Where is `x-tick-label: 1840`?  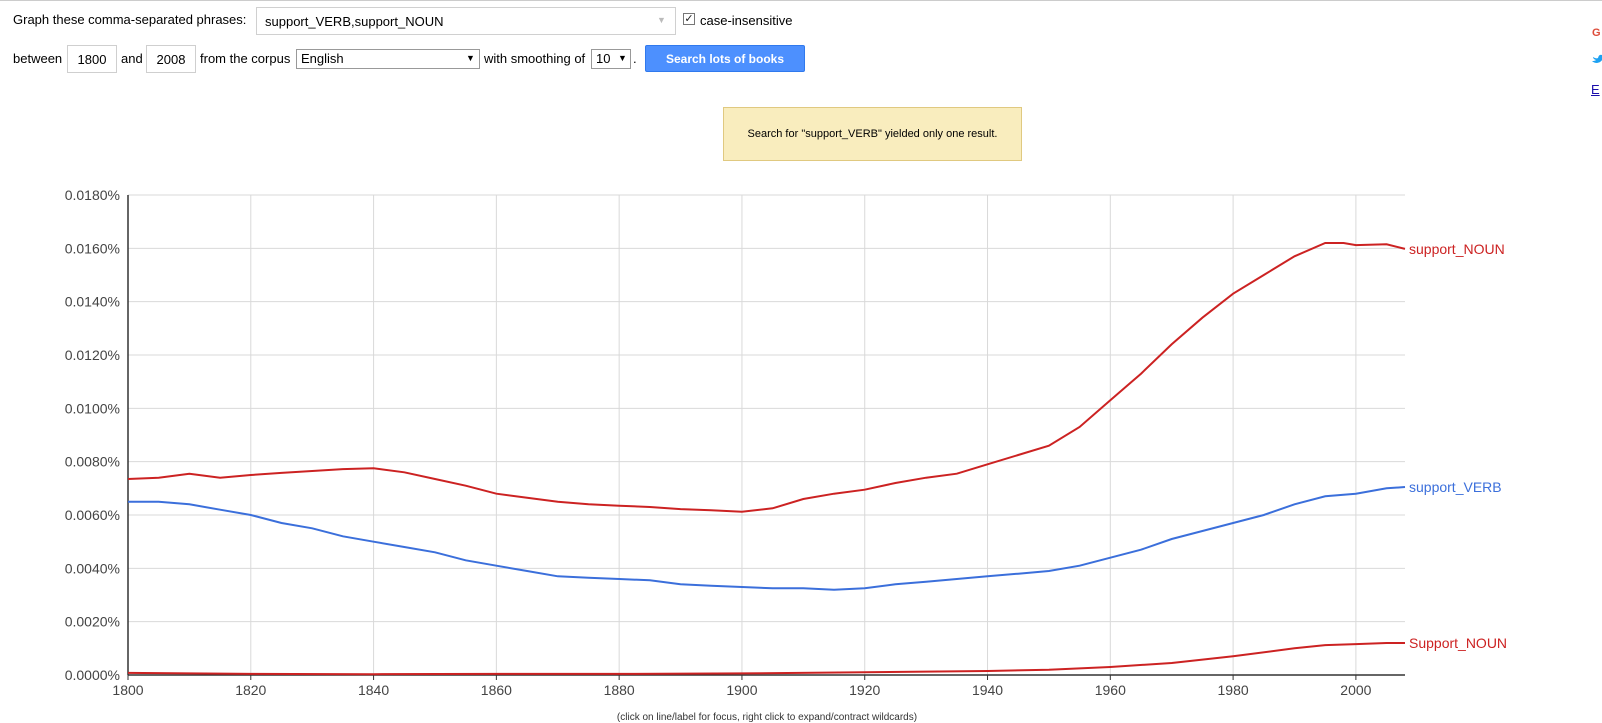 x-tick-label: 1840 is located at coordinates (373, 690).